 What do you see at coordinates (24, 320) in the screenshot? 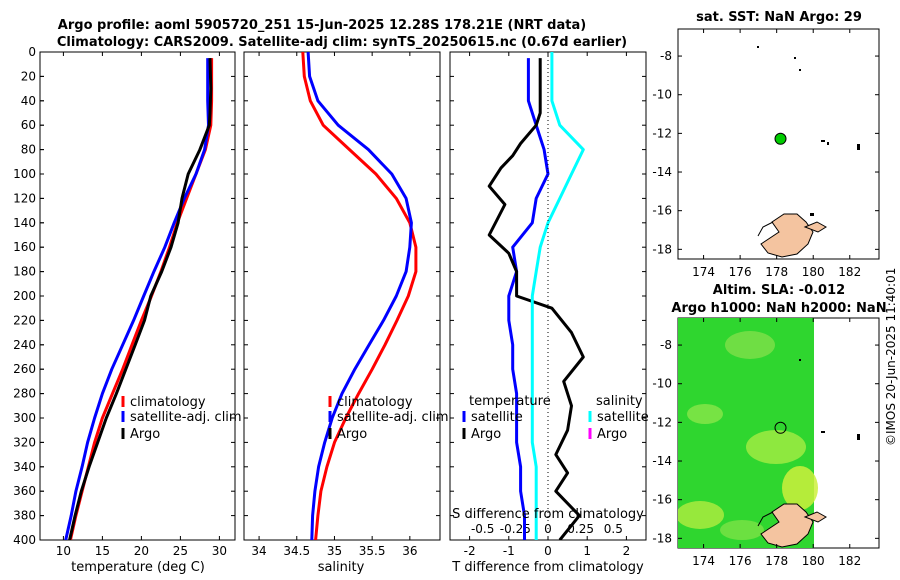
I see `depth-tick-label: 220` at bounding box center [24, 320].